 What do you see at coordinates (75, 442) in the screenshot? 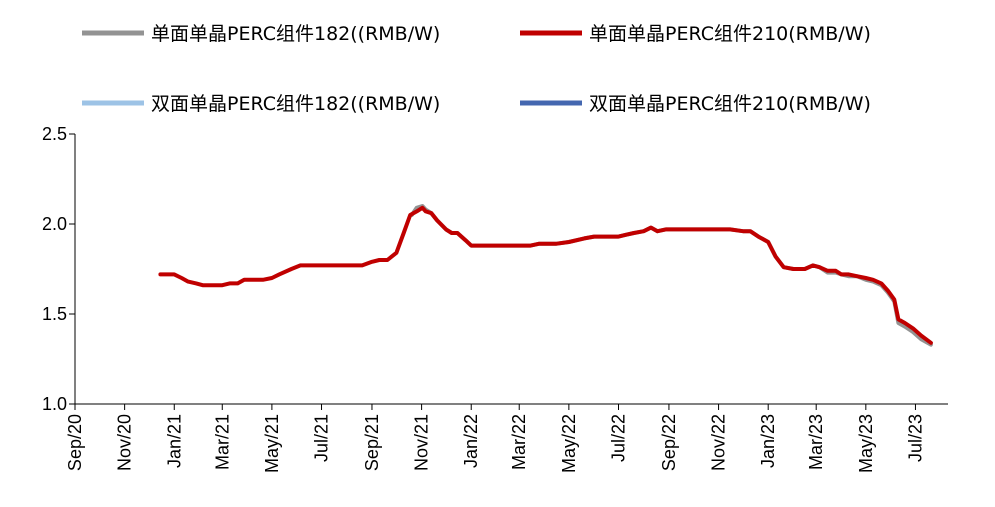
I see `x-tick-label: Sep/20` at bounding box center [75, 442].